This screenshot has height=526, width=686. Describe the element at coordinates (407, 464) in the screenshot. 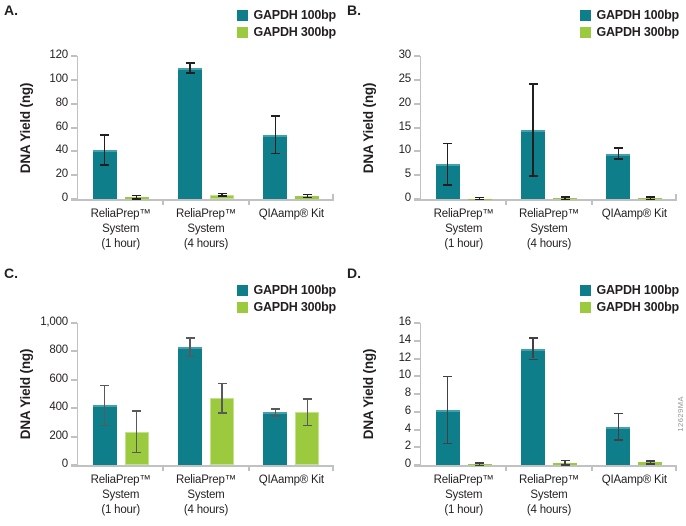

I see `y-tick-label: 0` at that location.